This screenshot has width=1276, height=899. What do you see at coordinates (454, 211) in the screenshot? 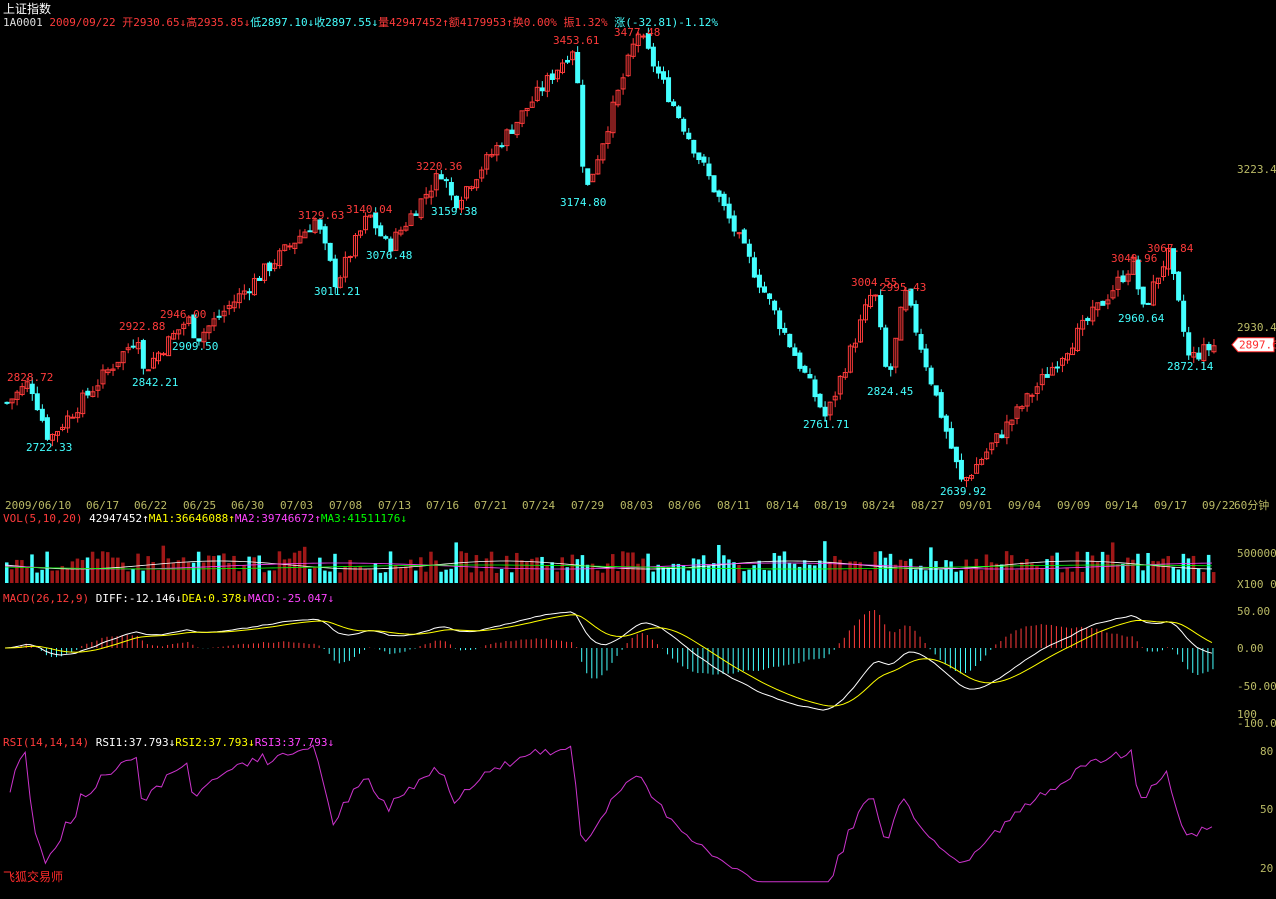
I see `peak-label-12: 3159.38` at bounding box center [454, 211].